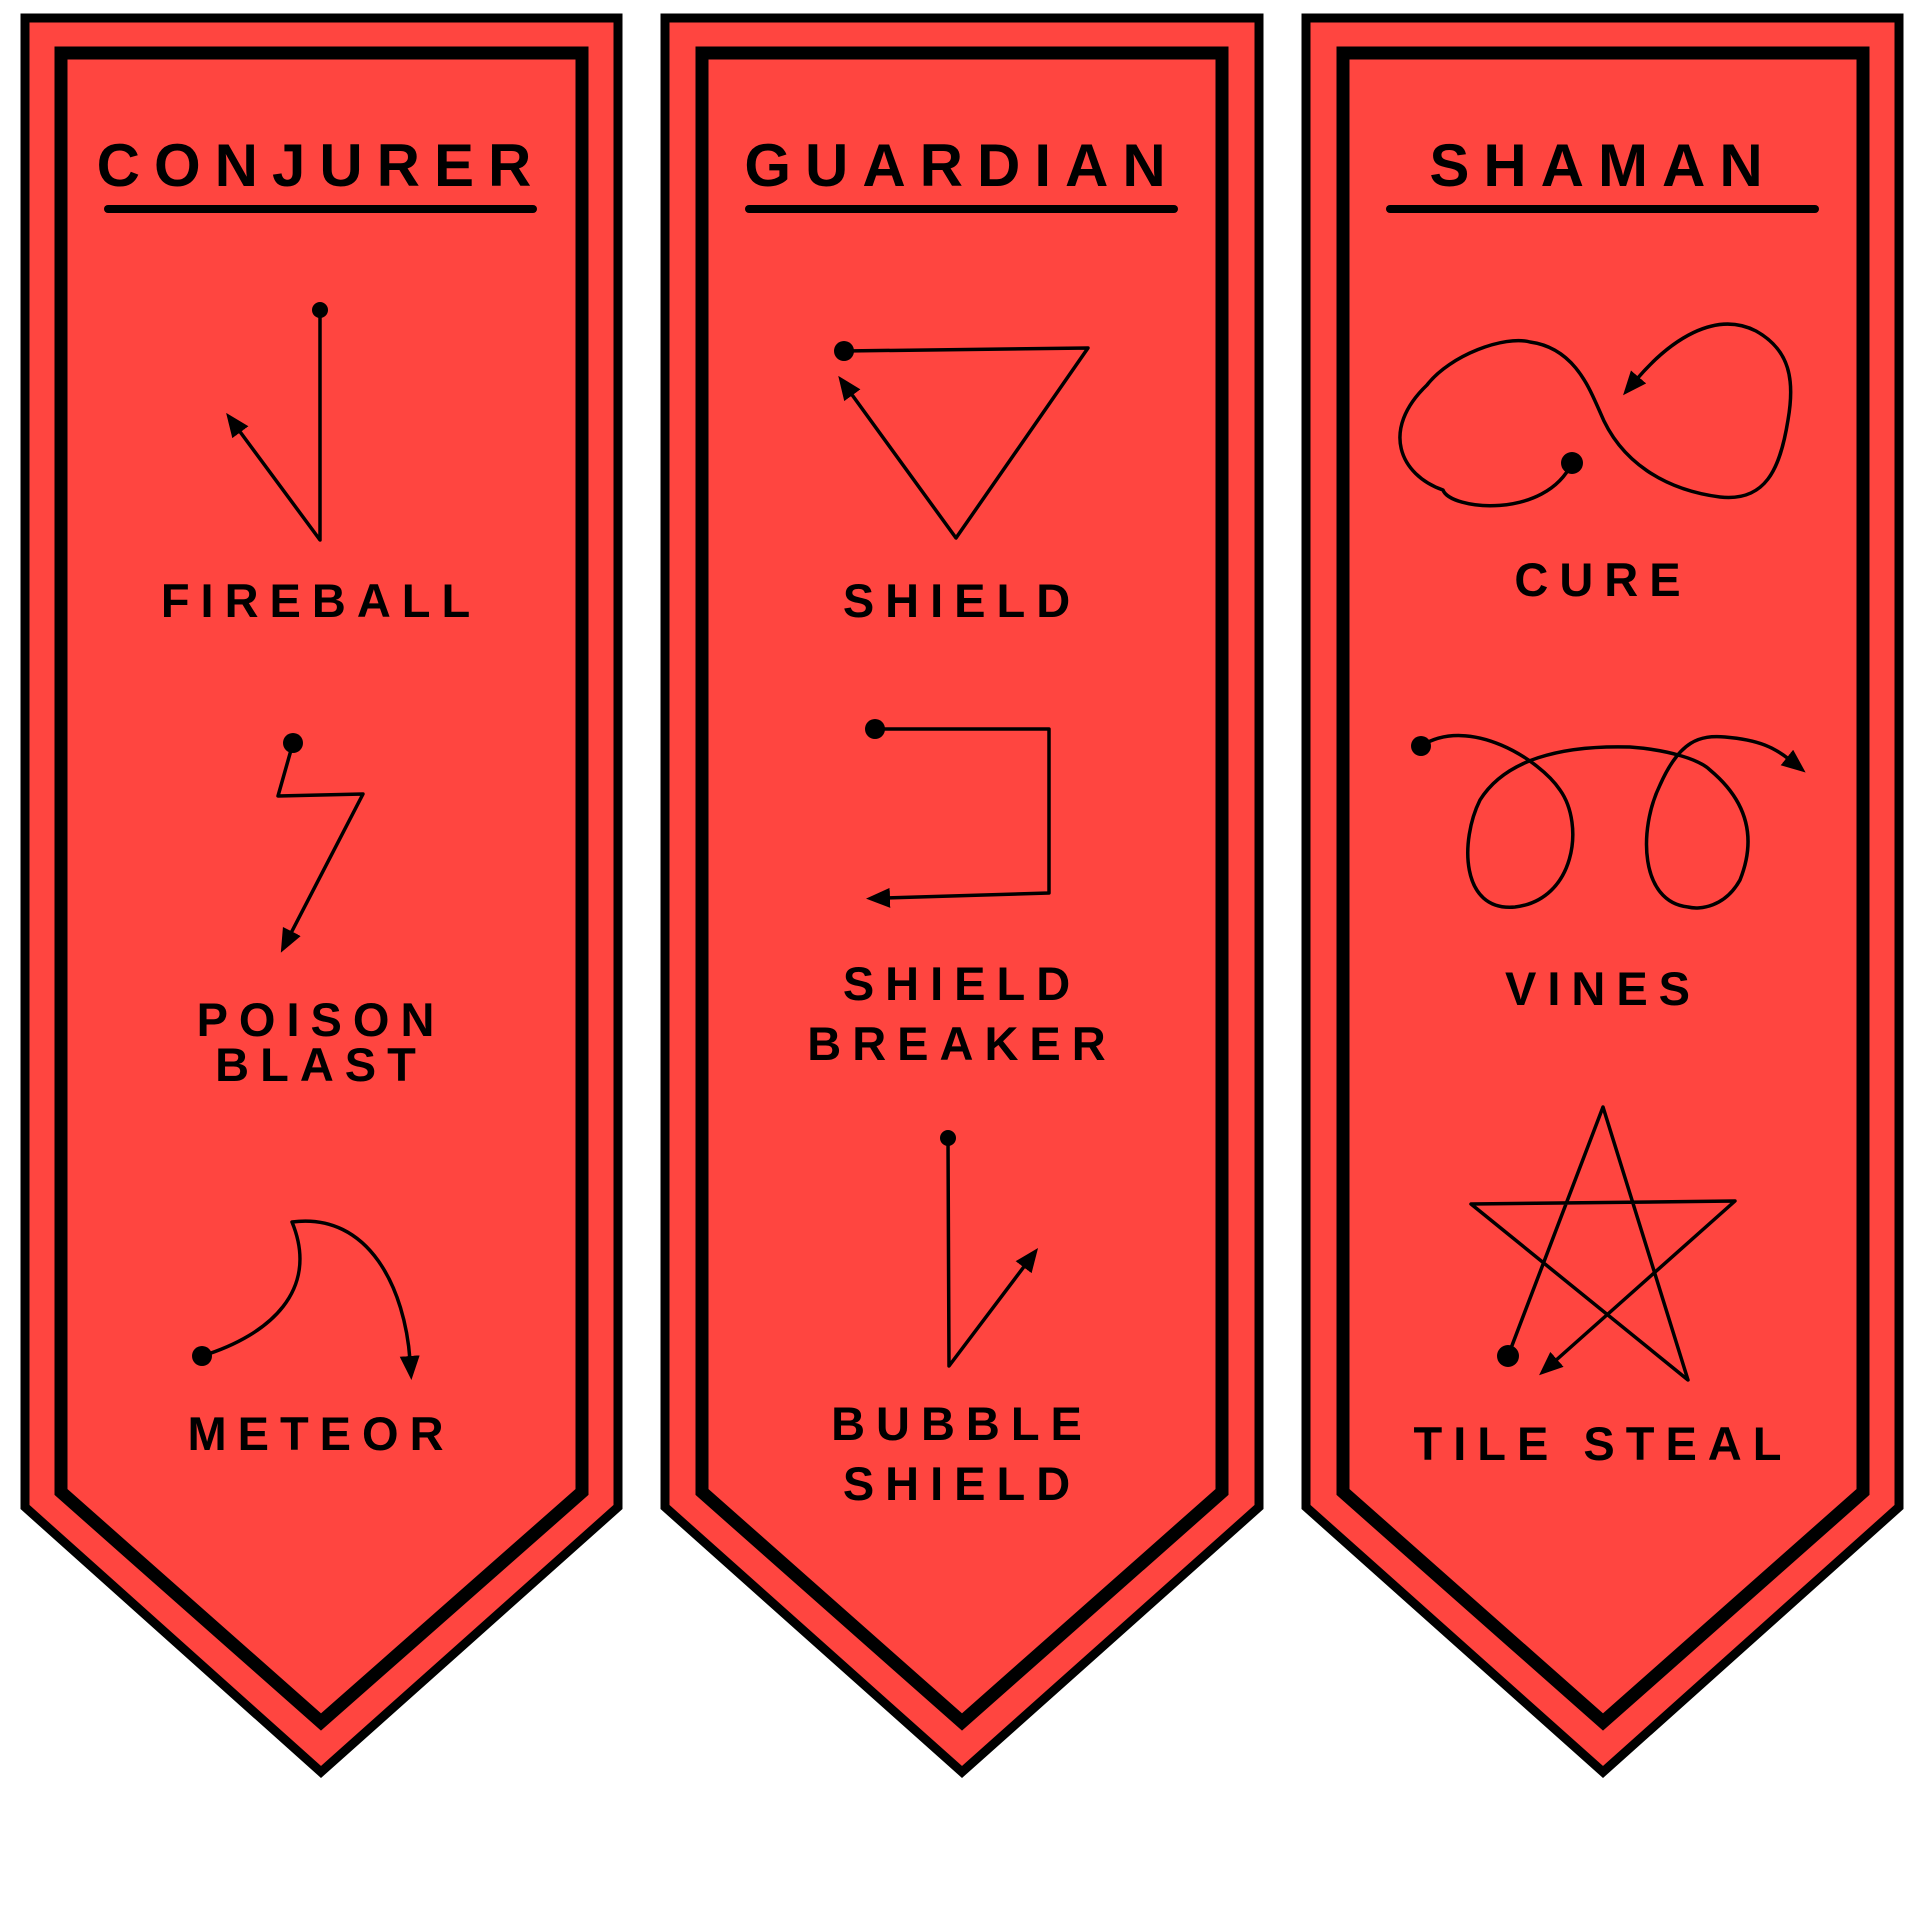  What do you see at coordinates (1608, 821) in the screenshot?
I see `vines-gesture-icon` at bounding box center [1608, 821].